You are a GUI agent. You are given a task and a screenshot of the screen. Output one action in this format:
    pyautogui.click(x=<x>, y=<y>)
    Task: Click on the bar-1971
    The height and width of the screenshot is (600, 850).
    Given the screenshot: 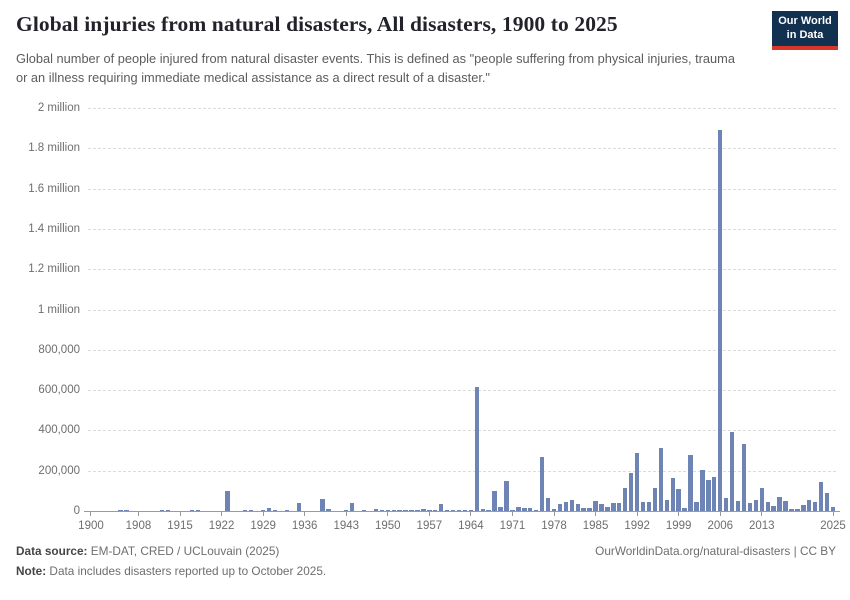 What is the action you would take?
    pyautogui.click(x=512, y=510)
    